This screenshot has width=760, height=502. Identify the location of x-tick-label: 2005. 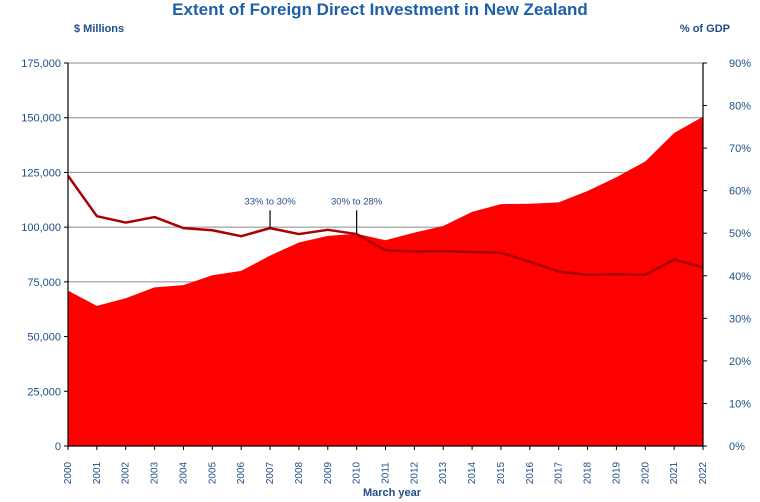
(212, 472).